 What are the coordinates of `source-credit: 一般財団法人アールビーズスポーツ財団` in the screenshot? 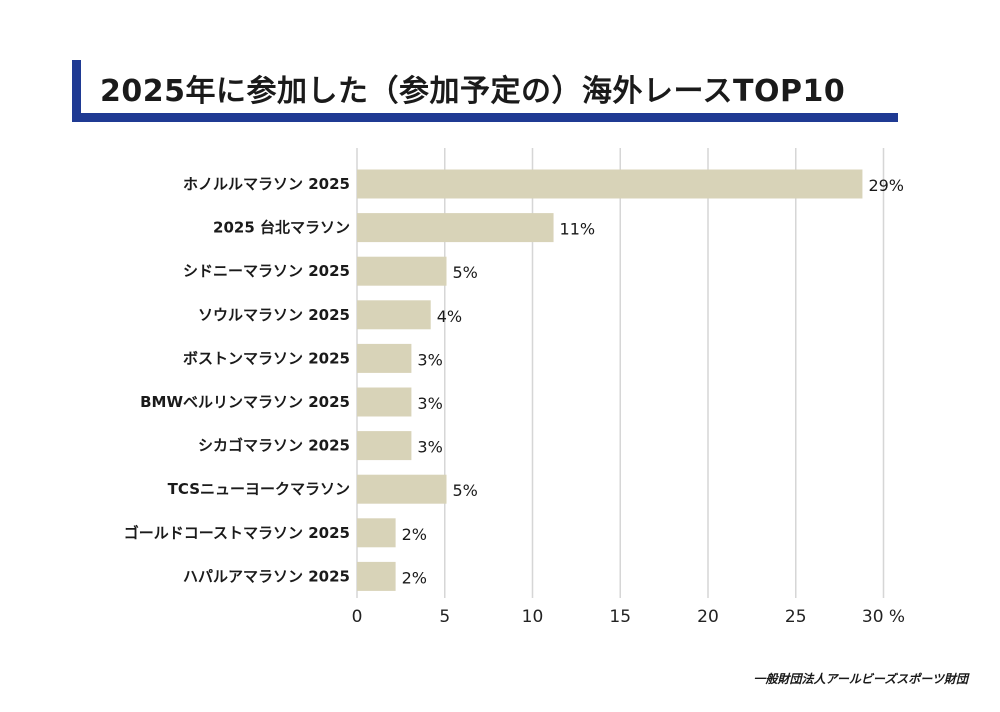 It's located at (860, 679).